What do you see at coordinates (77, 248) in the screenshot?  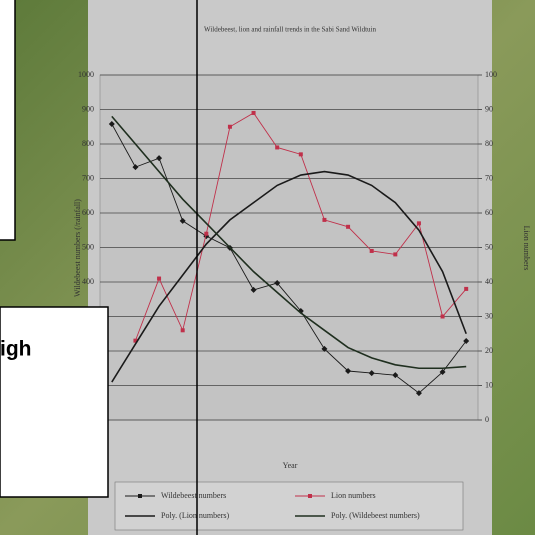 I see `y-axis-label: Wildebeest numbers (/rainfall)` at bounding box center [77, 248].